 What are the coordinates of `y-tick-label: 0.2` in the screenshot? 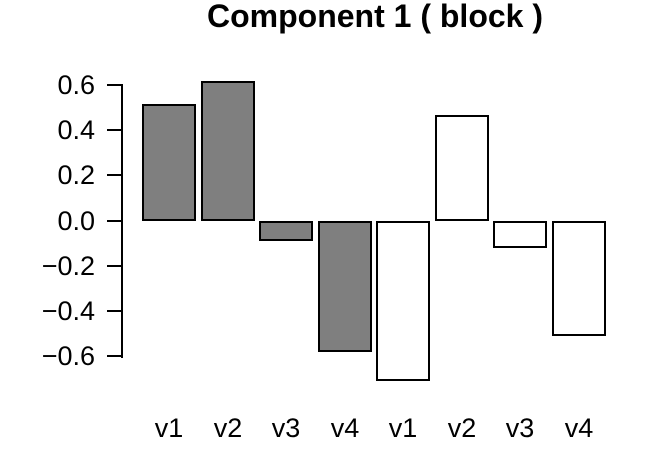 It's located at (76, 175).